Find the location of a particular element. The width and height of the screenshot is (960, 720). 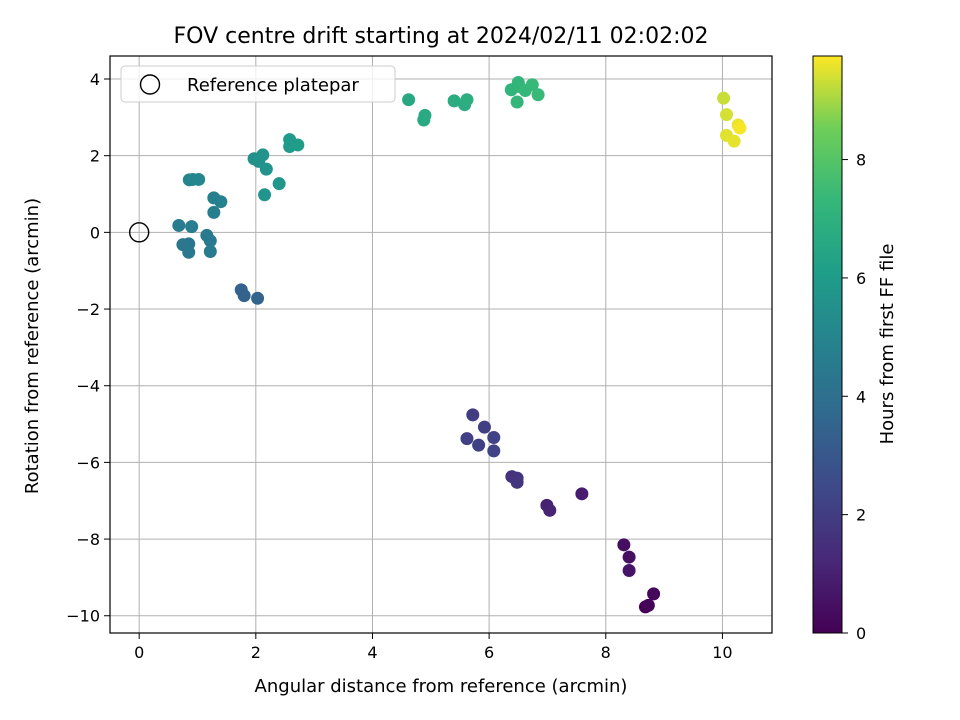

legend-label-reference-platepar: Reference platepar is located at coordinates (273, 85).